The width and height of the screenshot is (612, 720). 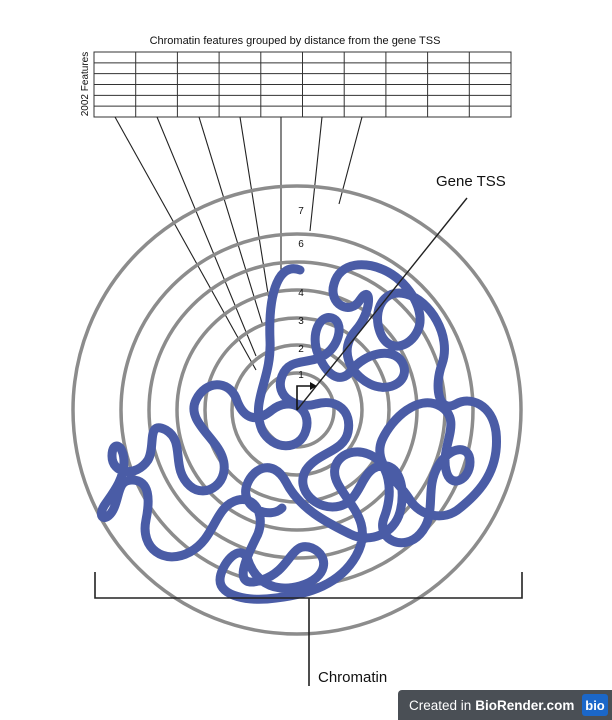 What do you see at coordinates (304, 397) in the screenshot?
I see `tss-arrow` at bounding box center [304, 397].